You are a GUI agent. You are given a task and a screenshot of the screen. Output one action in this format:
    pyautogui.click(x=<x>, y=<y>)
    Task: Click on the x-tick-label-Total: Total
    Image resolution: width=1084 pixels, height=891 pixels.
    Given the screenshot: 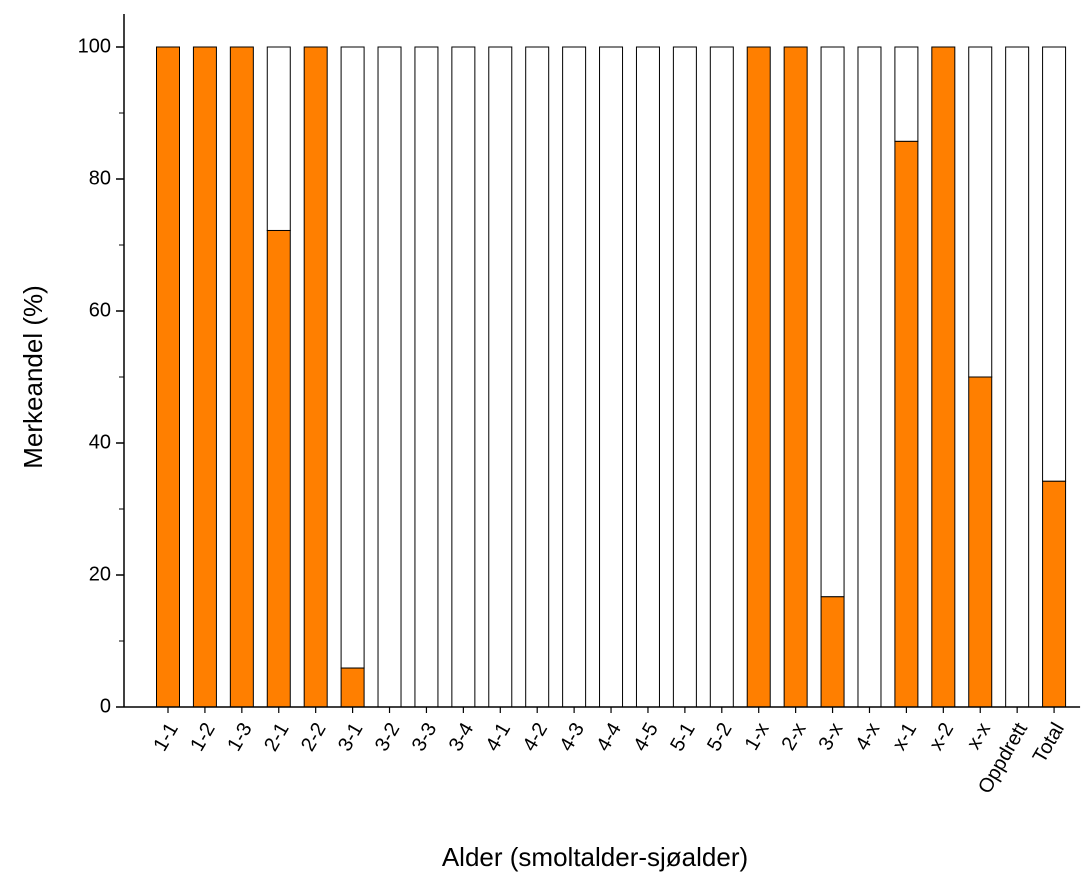 What is the action you would take?
    pyautogui.click(x=1049, y=743)
    